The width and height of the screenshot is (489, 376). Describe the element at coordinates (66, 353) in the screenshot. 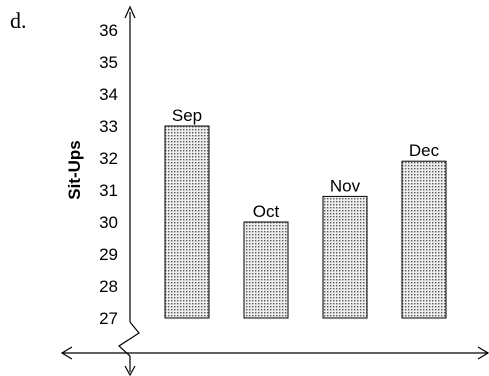

I see `x-axis-arrow-left` at that location.